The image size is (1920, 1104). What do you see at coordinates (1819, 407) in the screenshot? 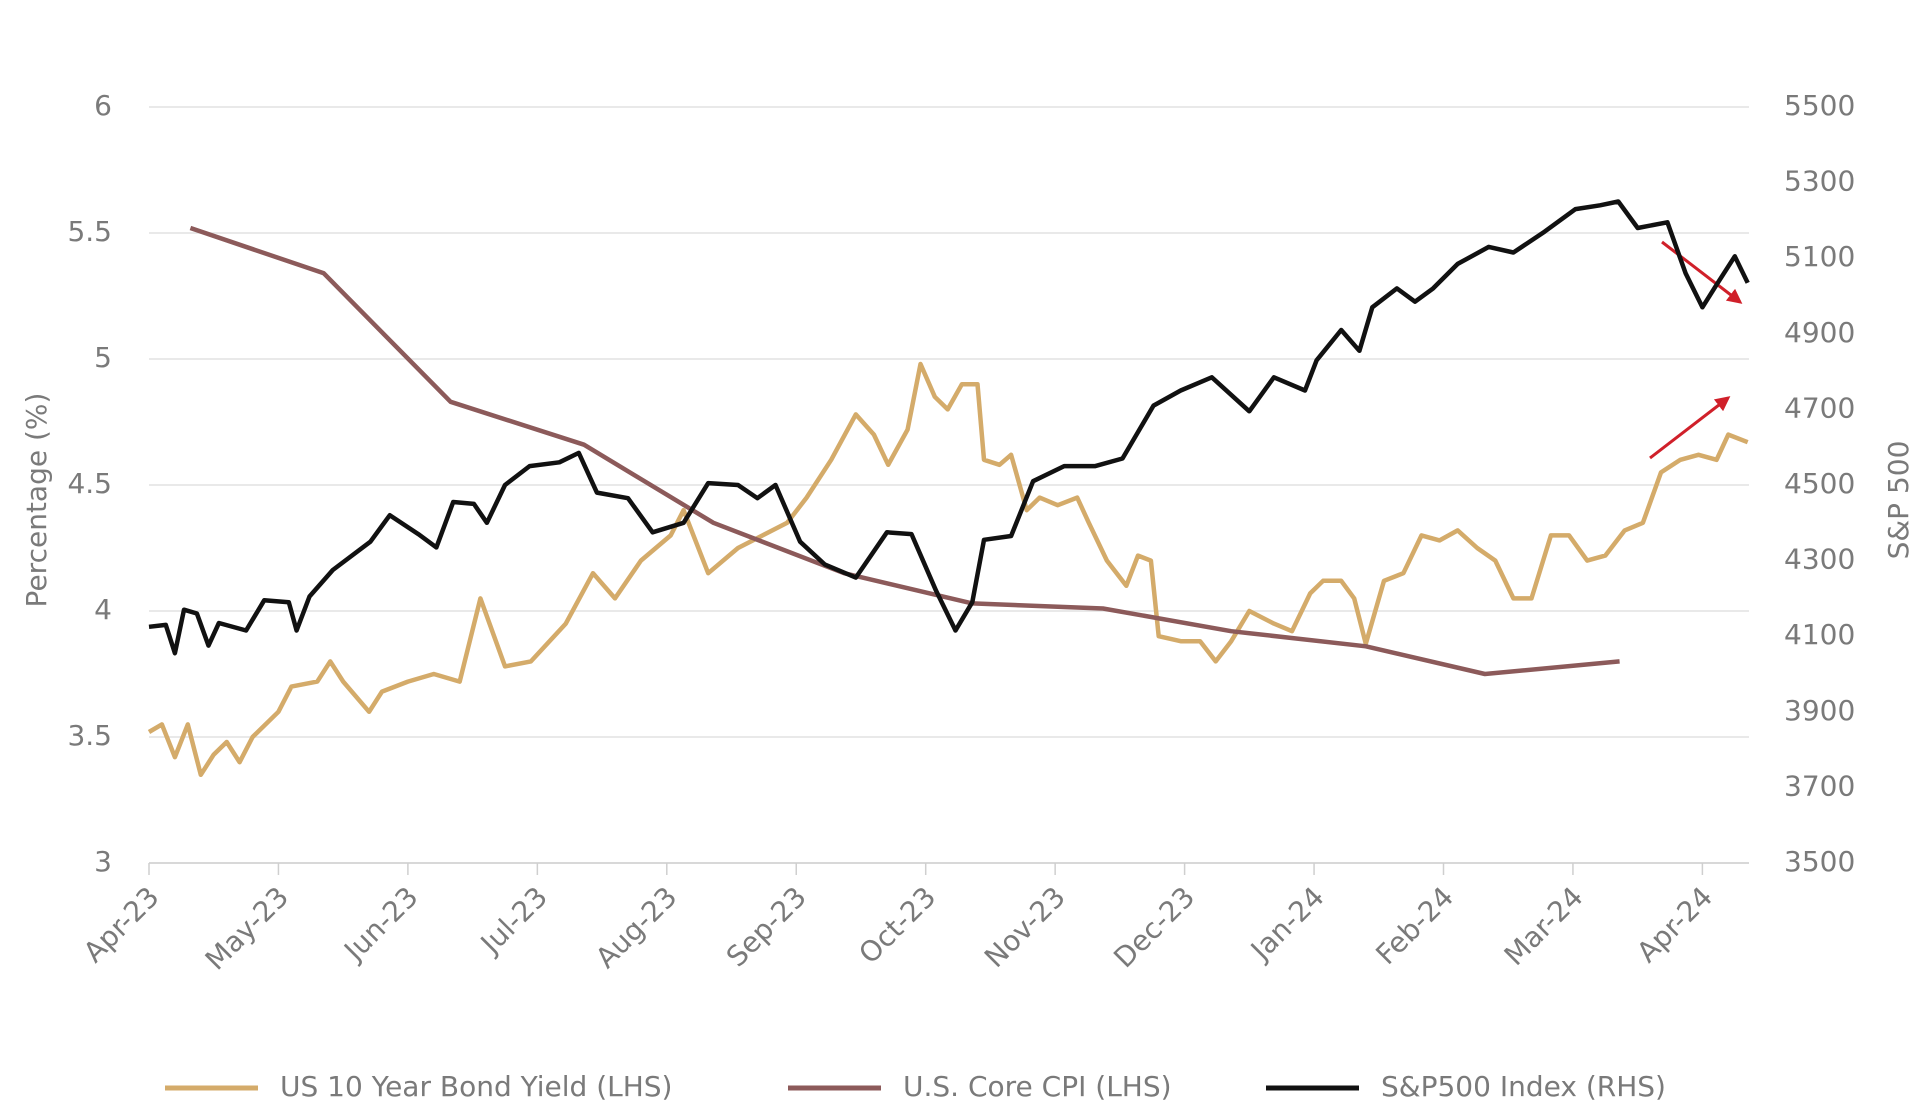
I see `y2-tick-label: 4700` at bounding box center [1819, 407].